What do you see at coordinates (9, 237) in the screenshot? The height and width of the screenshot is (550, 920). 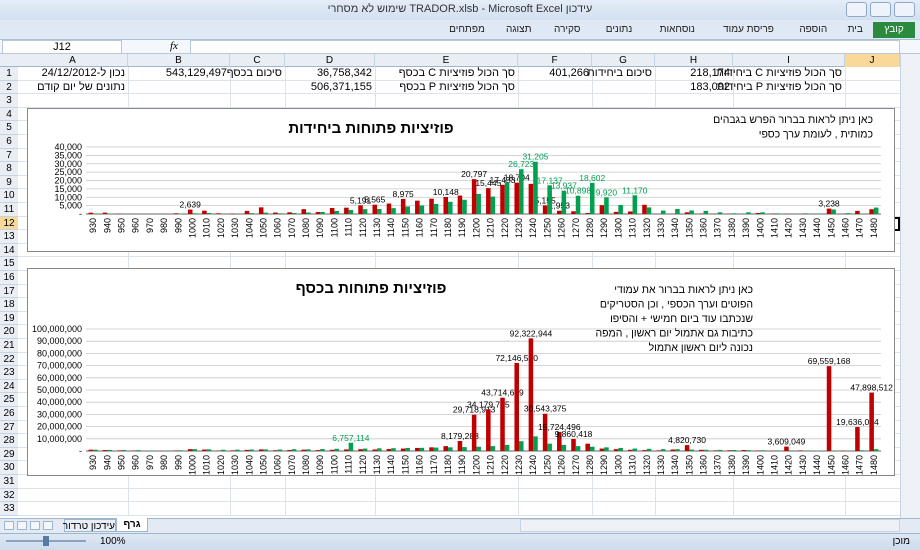 I see `row-header: 13` at bounding box center [9, 237].